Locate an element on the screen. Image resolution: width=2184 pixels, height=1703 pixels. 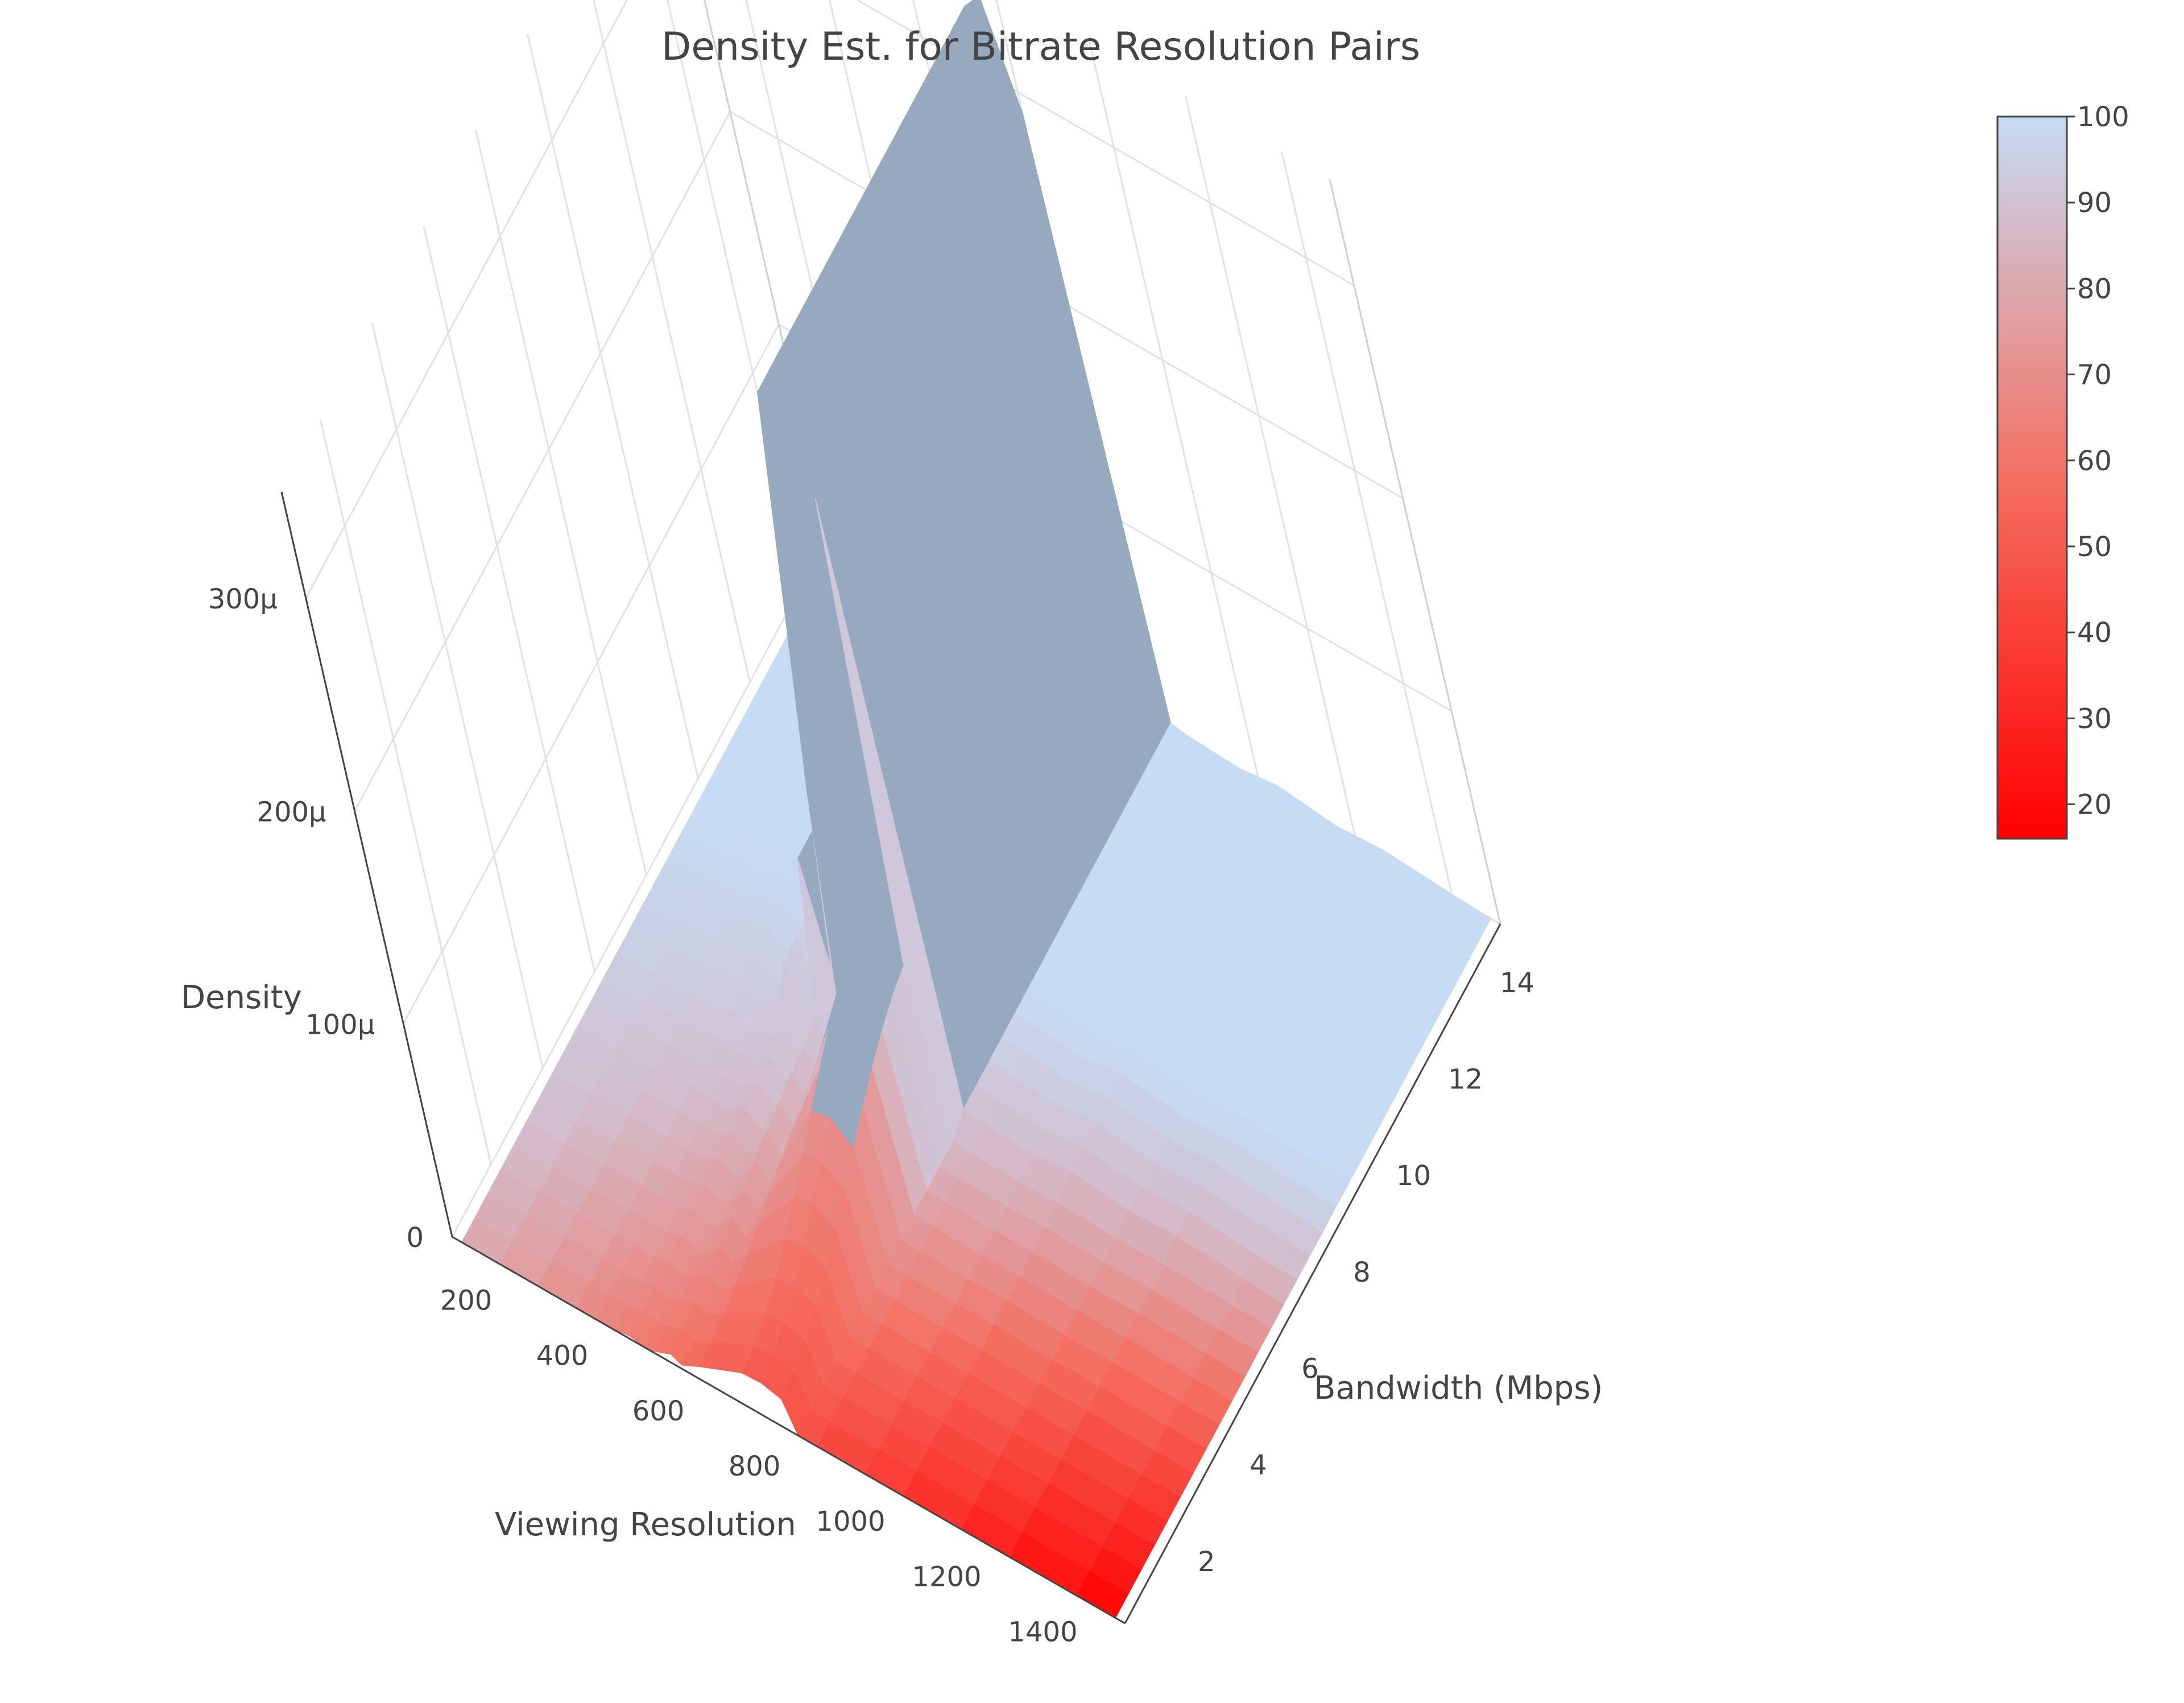
x-tick-label: 1000 is located at coordinates (850, 1522).